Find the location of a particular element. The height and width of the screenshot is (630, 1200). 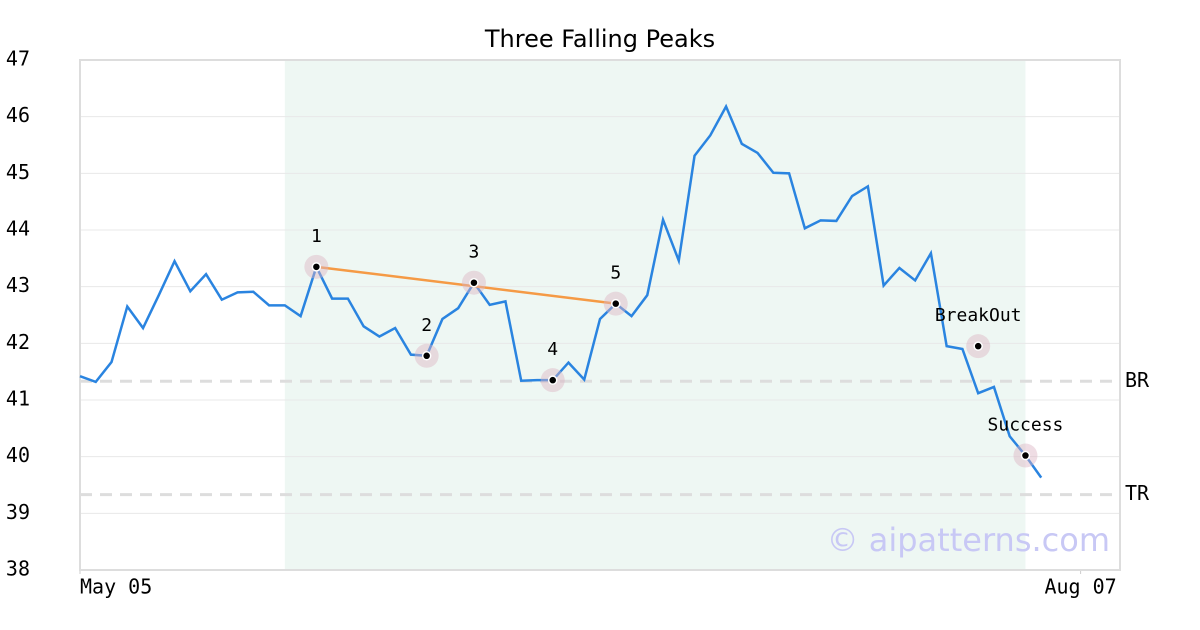

y-tick-label: 47 is located at coordinates (18, 59).